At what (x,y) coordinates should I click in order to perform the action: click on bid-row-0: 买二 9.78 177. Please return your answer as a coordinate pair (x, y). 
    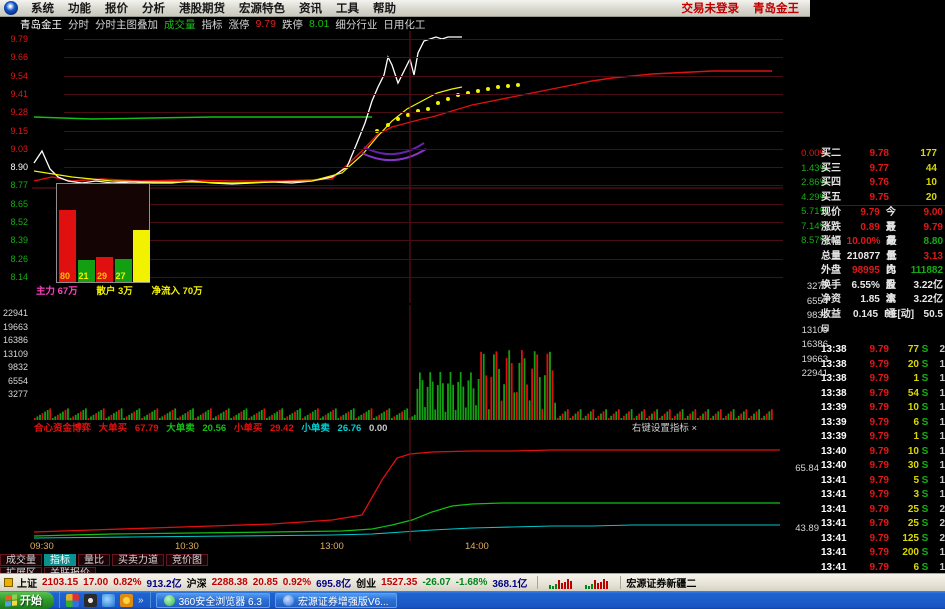
    Looking at the image, I should click on (883, 154).